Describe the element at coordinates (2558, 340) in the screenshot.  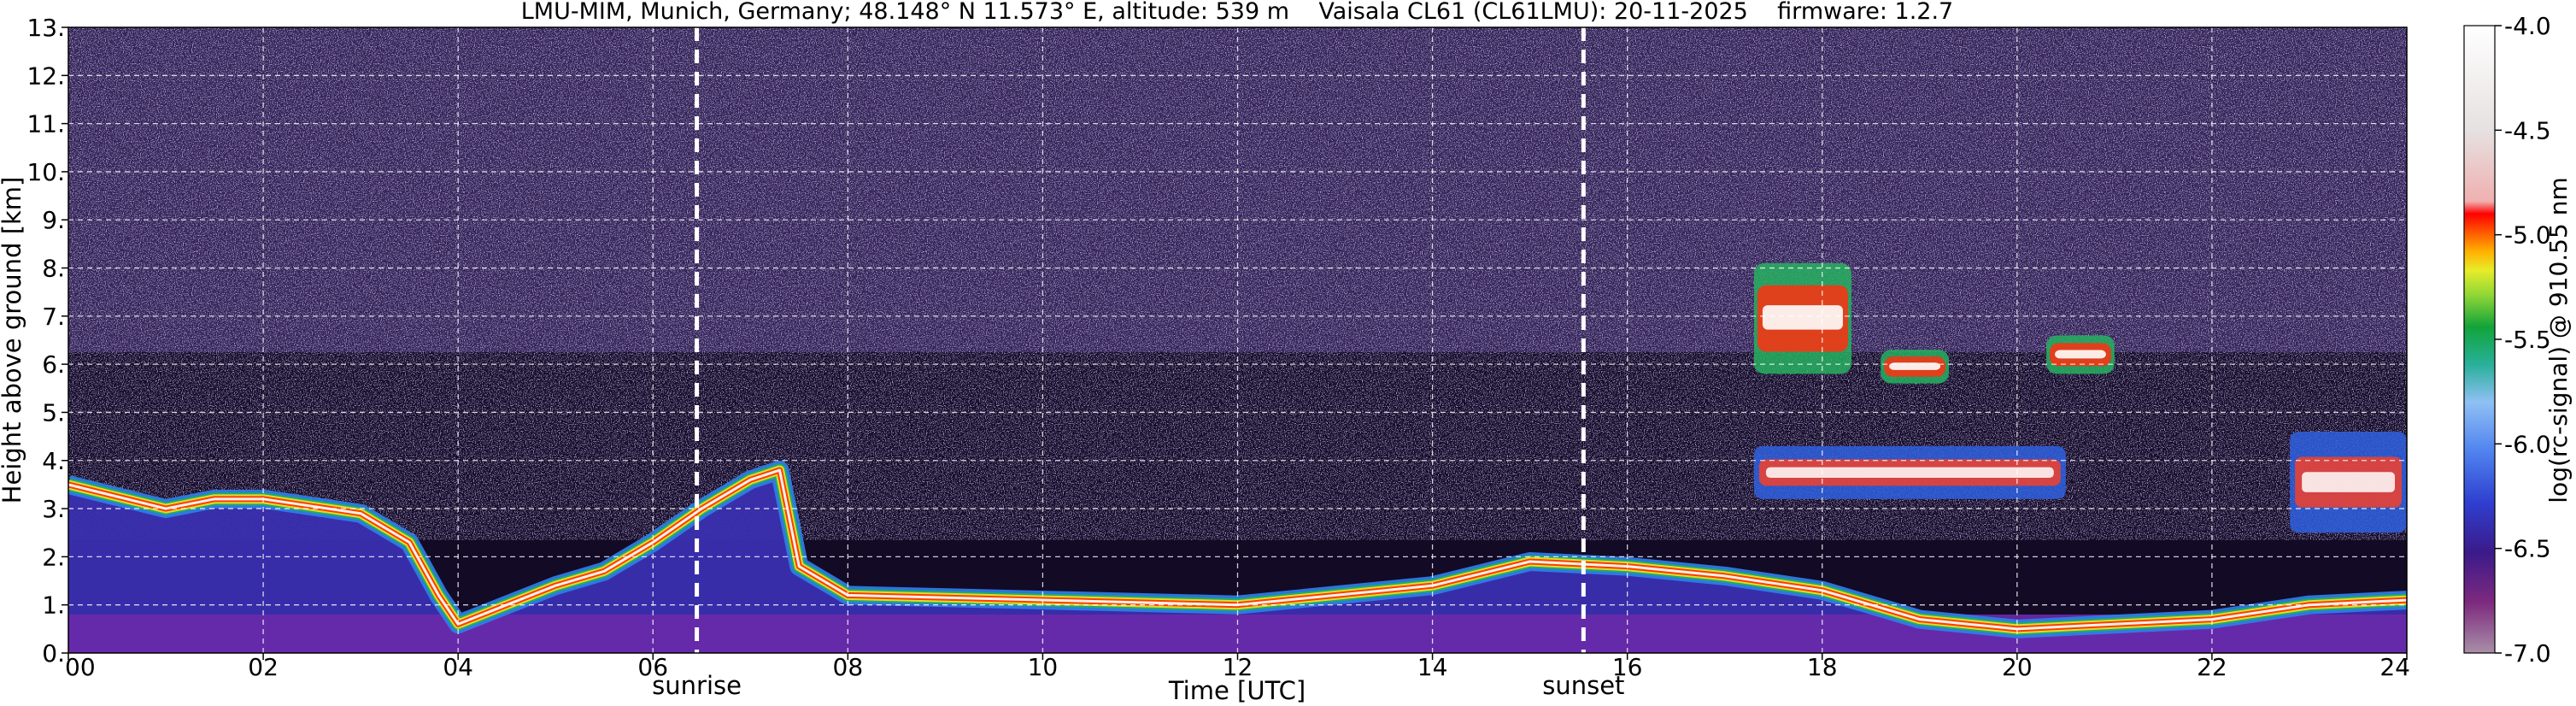
I see `colorbar-label: log(rc-signal) @ 910.55 nm` at that location.